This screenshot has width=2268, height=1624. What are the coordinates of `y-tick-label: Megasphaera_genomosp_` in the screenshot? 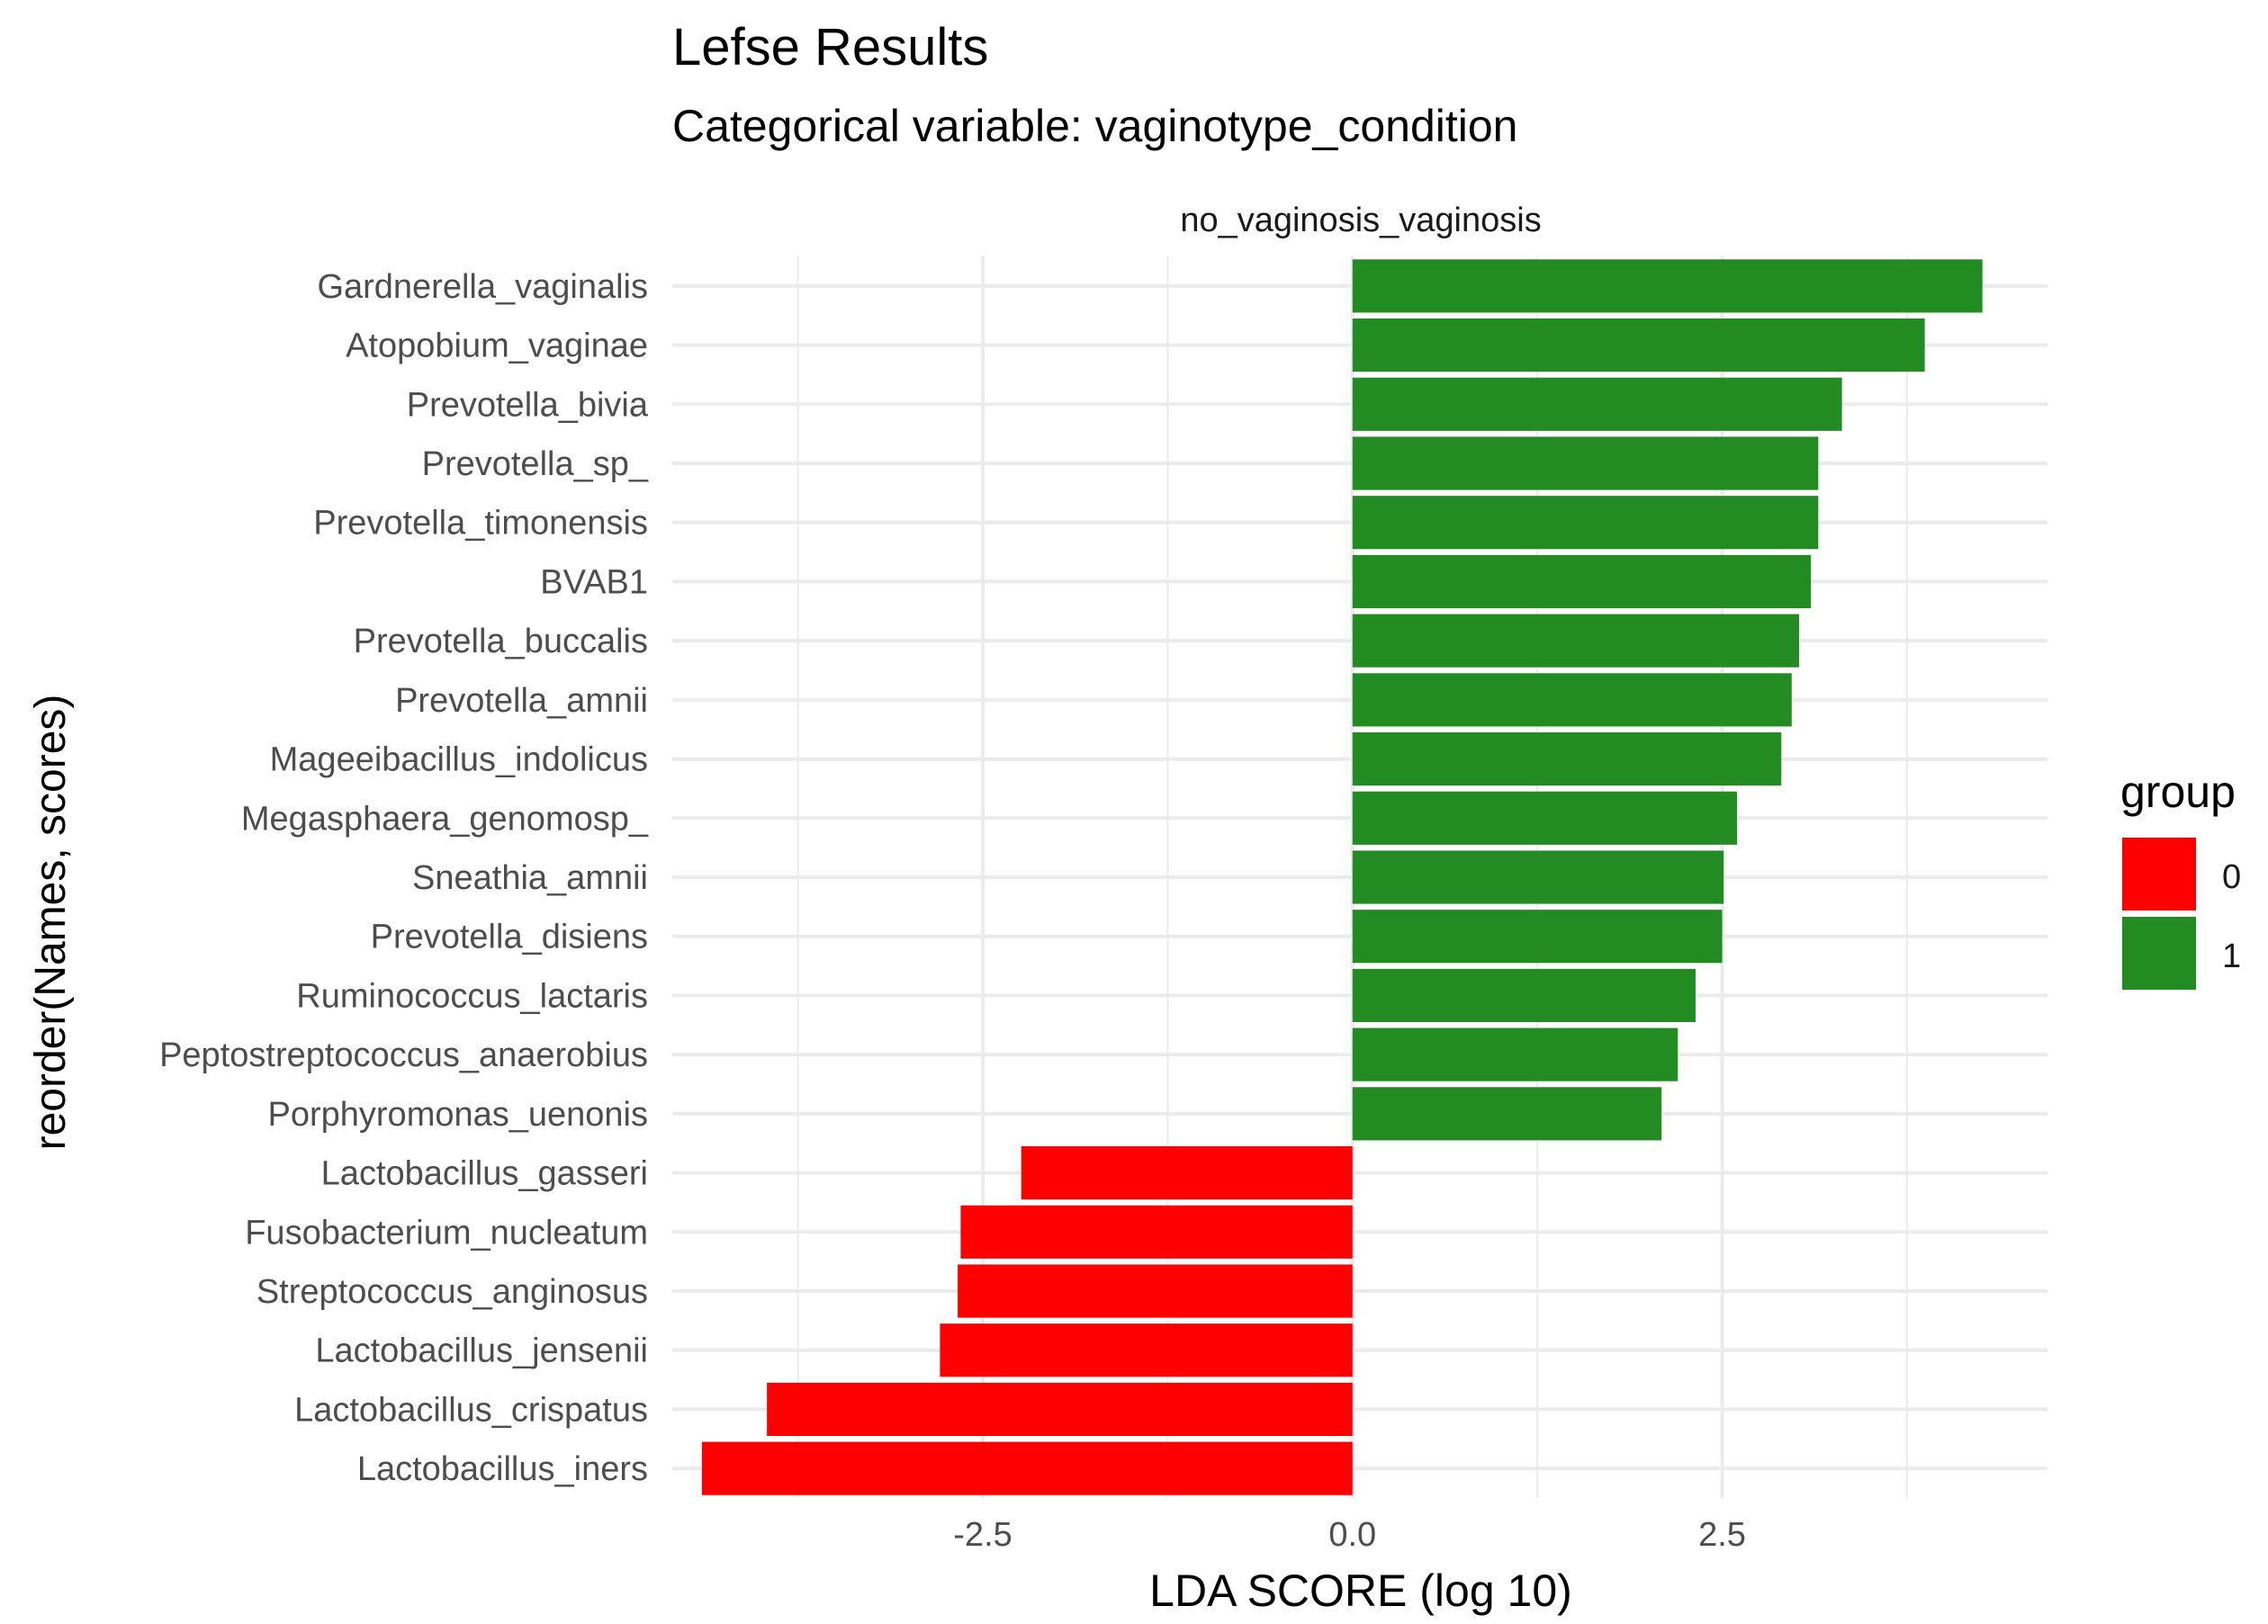 It's located at (445, 819).